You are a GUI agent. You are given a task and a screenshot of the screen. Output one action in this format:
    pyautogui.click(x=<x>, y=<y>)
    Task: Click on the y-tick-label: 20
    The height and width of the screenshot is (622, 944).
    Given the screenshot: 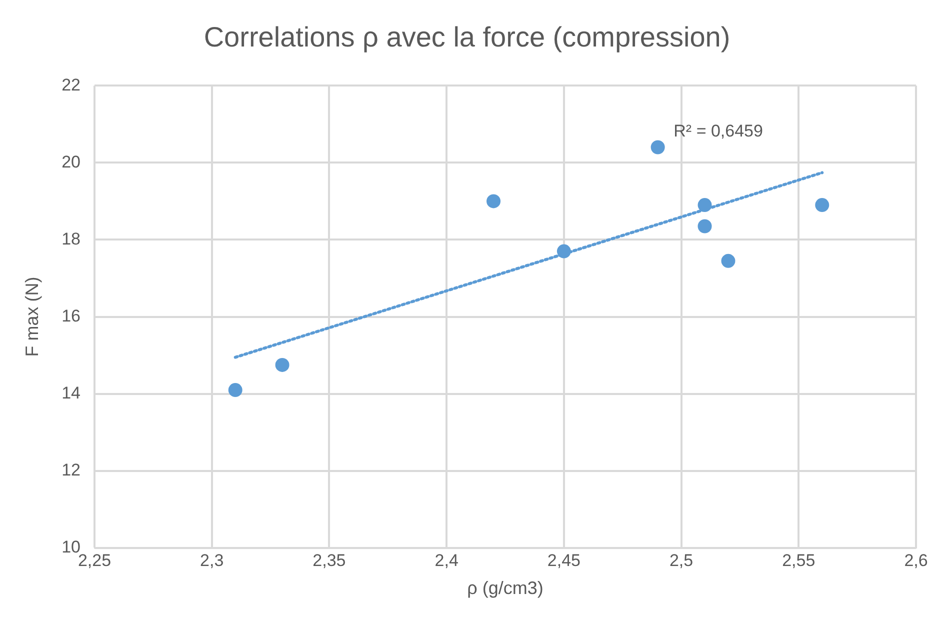 What is the action you would take?
    pyautogui.click(x=71, y=162)
    